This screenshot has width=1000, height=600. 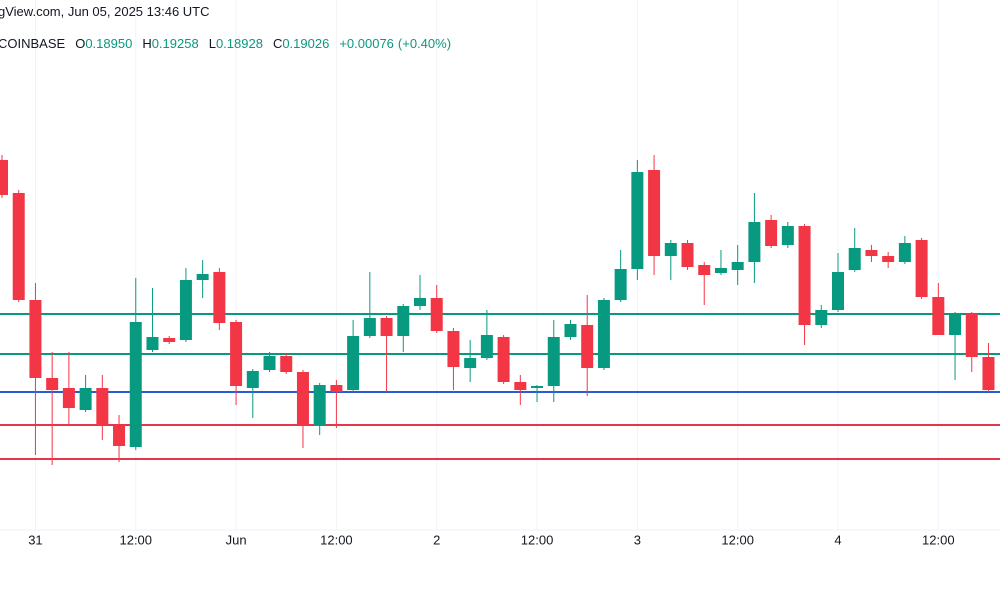 What do you see at coordinates (239, 43) in the screenshot?
I see `field-value: 0.18928` at bounding box center [239, 43].